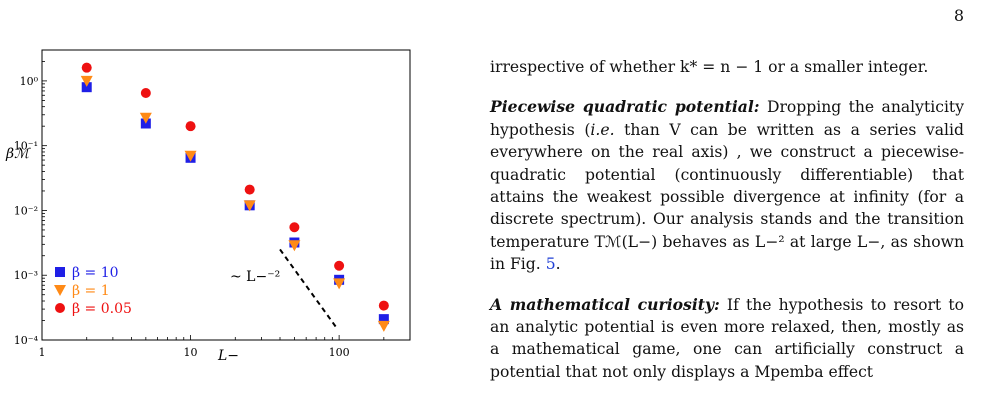  What do you see at coordinates (191, 352) in the screenshot?
I see `x-tick-label: 10` at bounding box center [191, 352].